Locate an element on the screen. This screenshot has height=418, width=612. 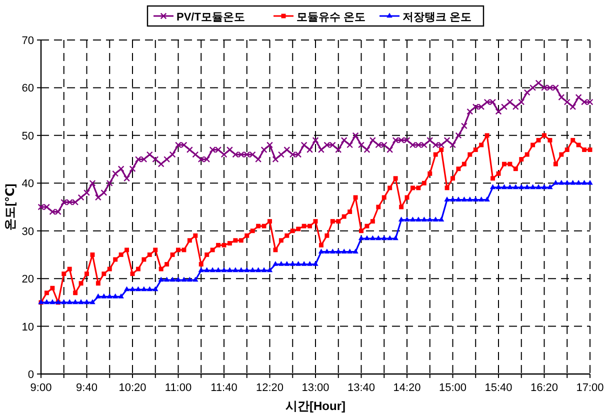
x-tick-label: 17:00 is located at coordinates (590, 388).